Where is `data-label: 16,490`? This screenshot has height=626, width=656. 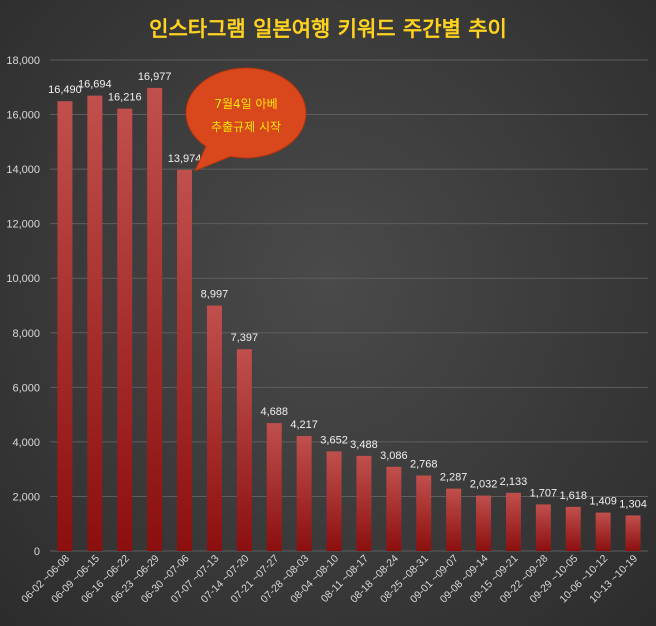
data-label: 16,490 is located at coordinates (65, 90).